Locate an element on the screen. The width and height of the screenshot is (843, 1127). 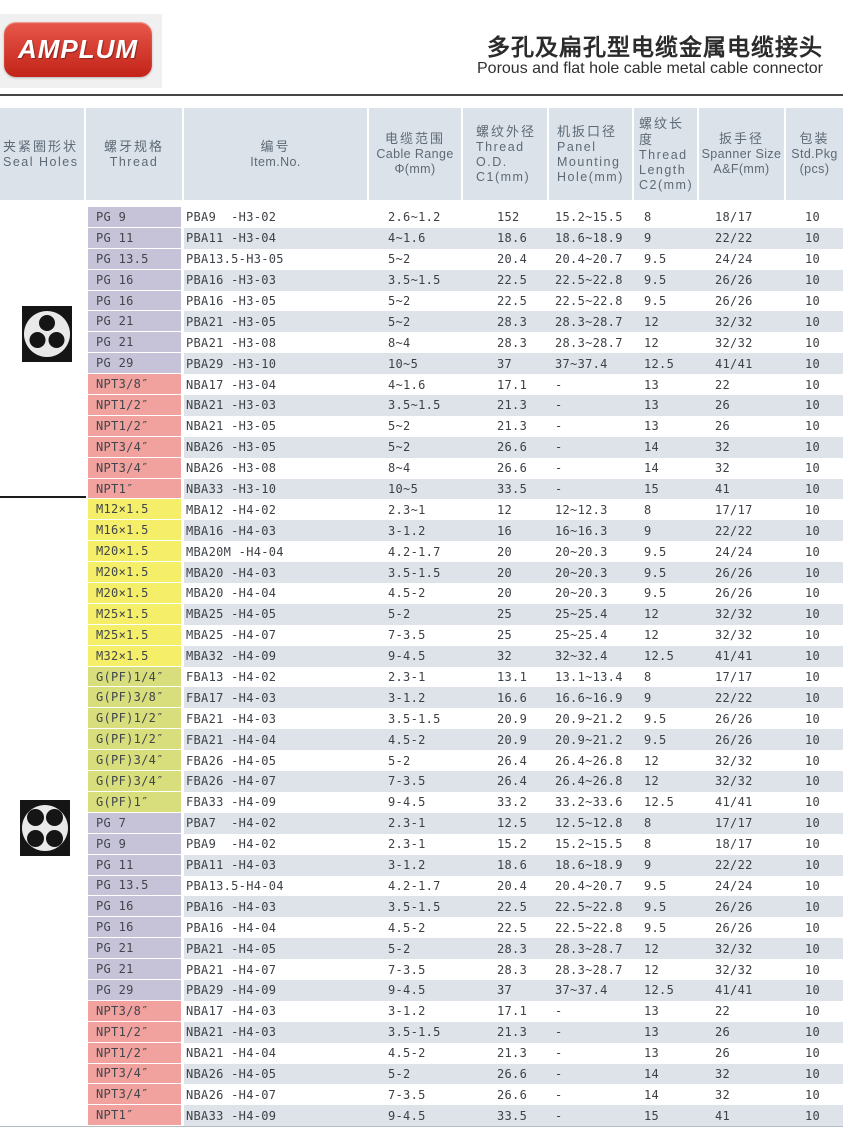
cell-panel: 20.4~20.7 is located at coordinates (589, 259).